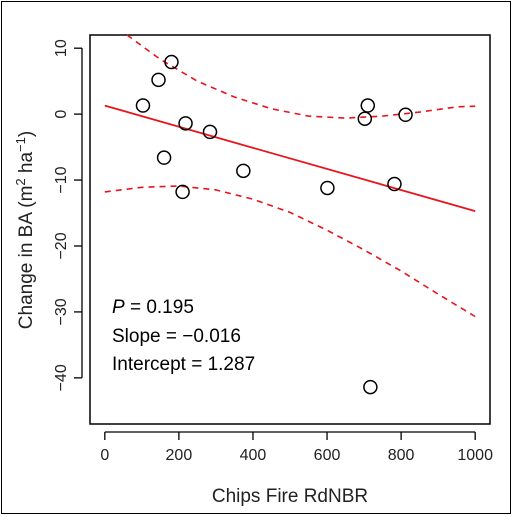 The height and width of the screenshot is (518, 516). I want to click on p-value: = 0.195, so click(159, 307).